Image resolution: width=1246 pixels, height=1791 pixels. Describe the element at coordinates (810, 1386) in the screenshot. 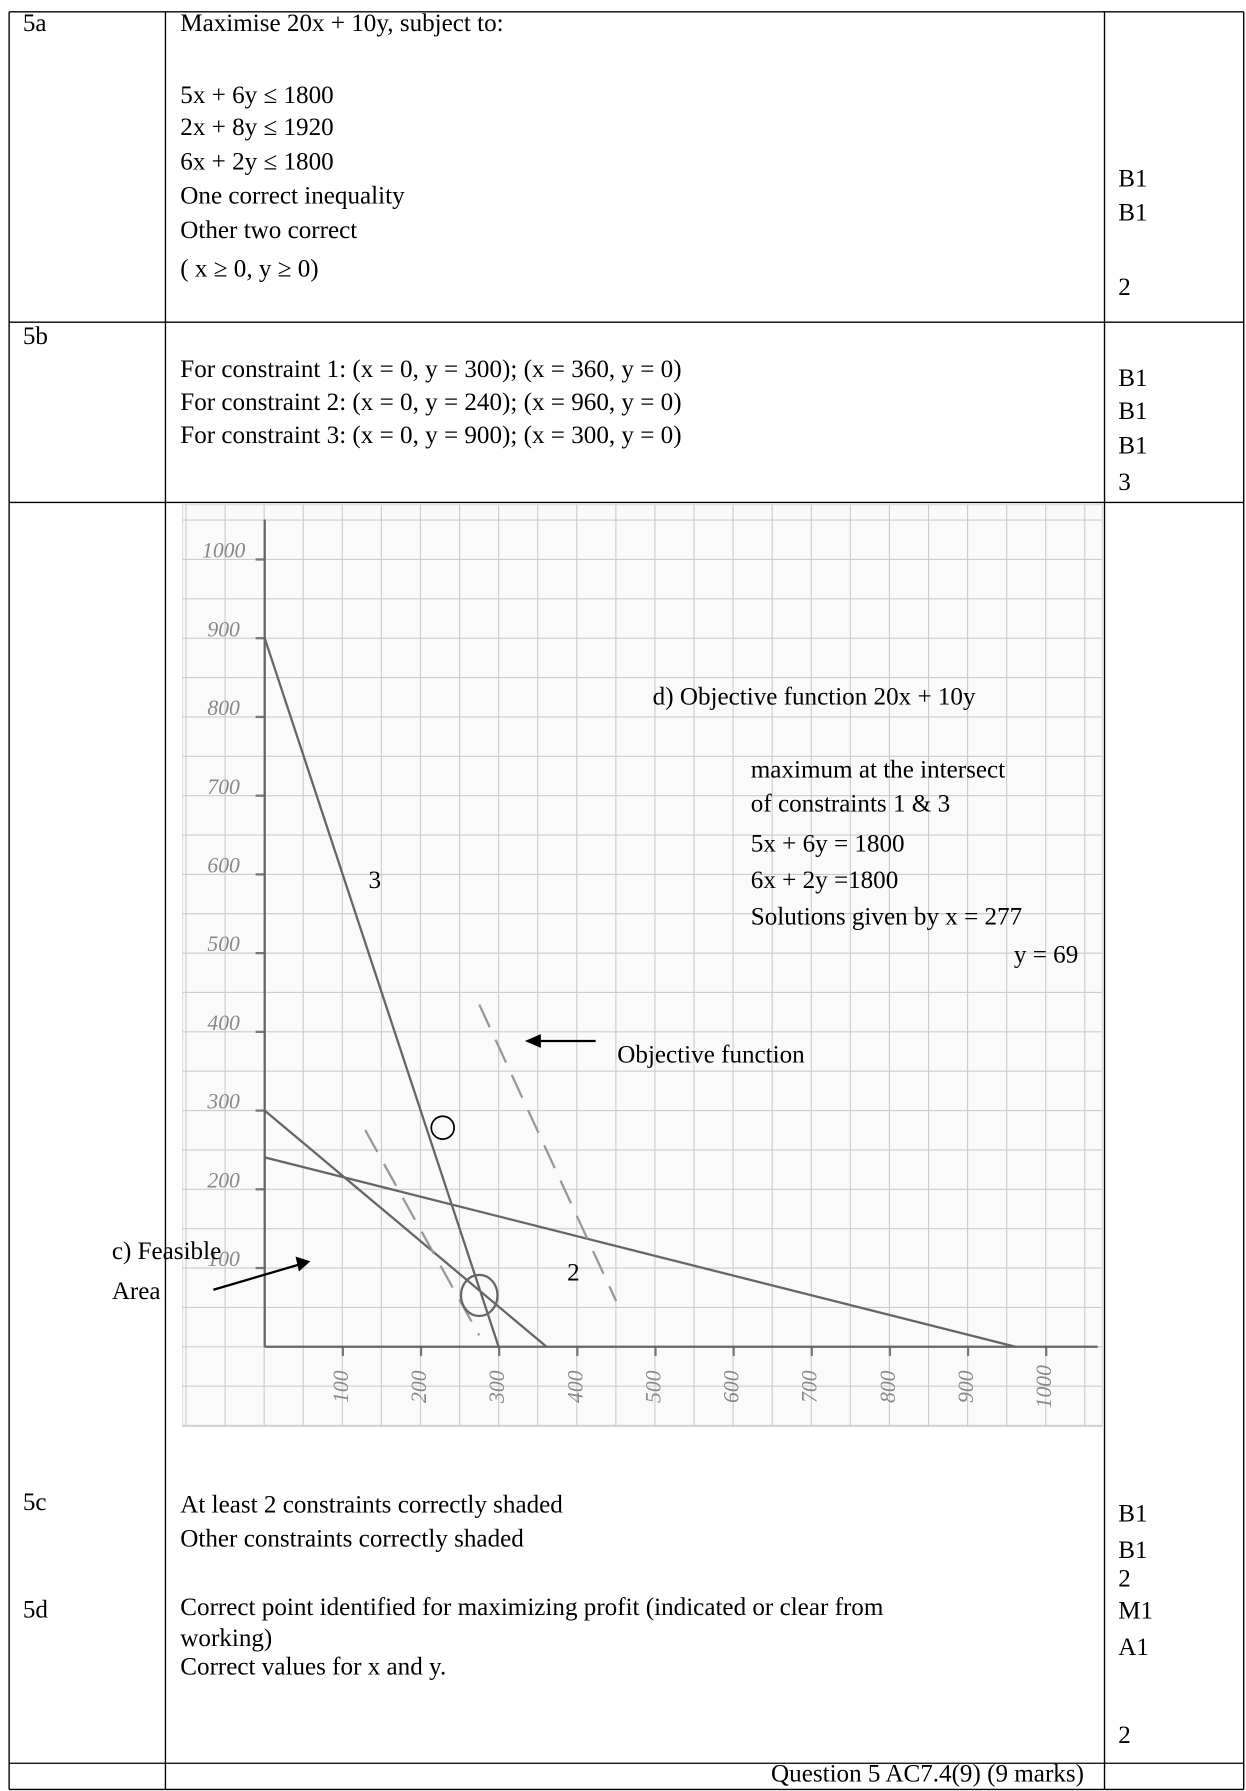

I see `x-tick-label: 700` at that location.